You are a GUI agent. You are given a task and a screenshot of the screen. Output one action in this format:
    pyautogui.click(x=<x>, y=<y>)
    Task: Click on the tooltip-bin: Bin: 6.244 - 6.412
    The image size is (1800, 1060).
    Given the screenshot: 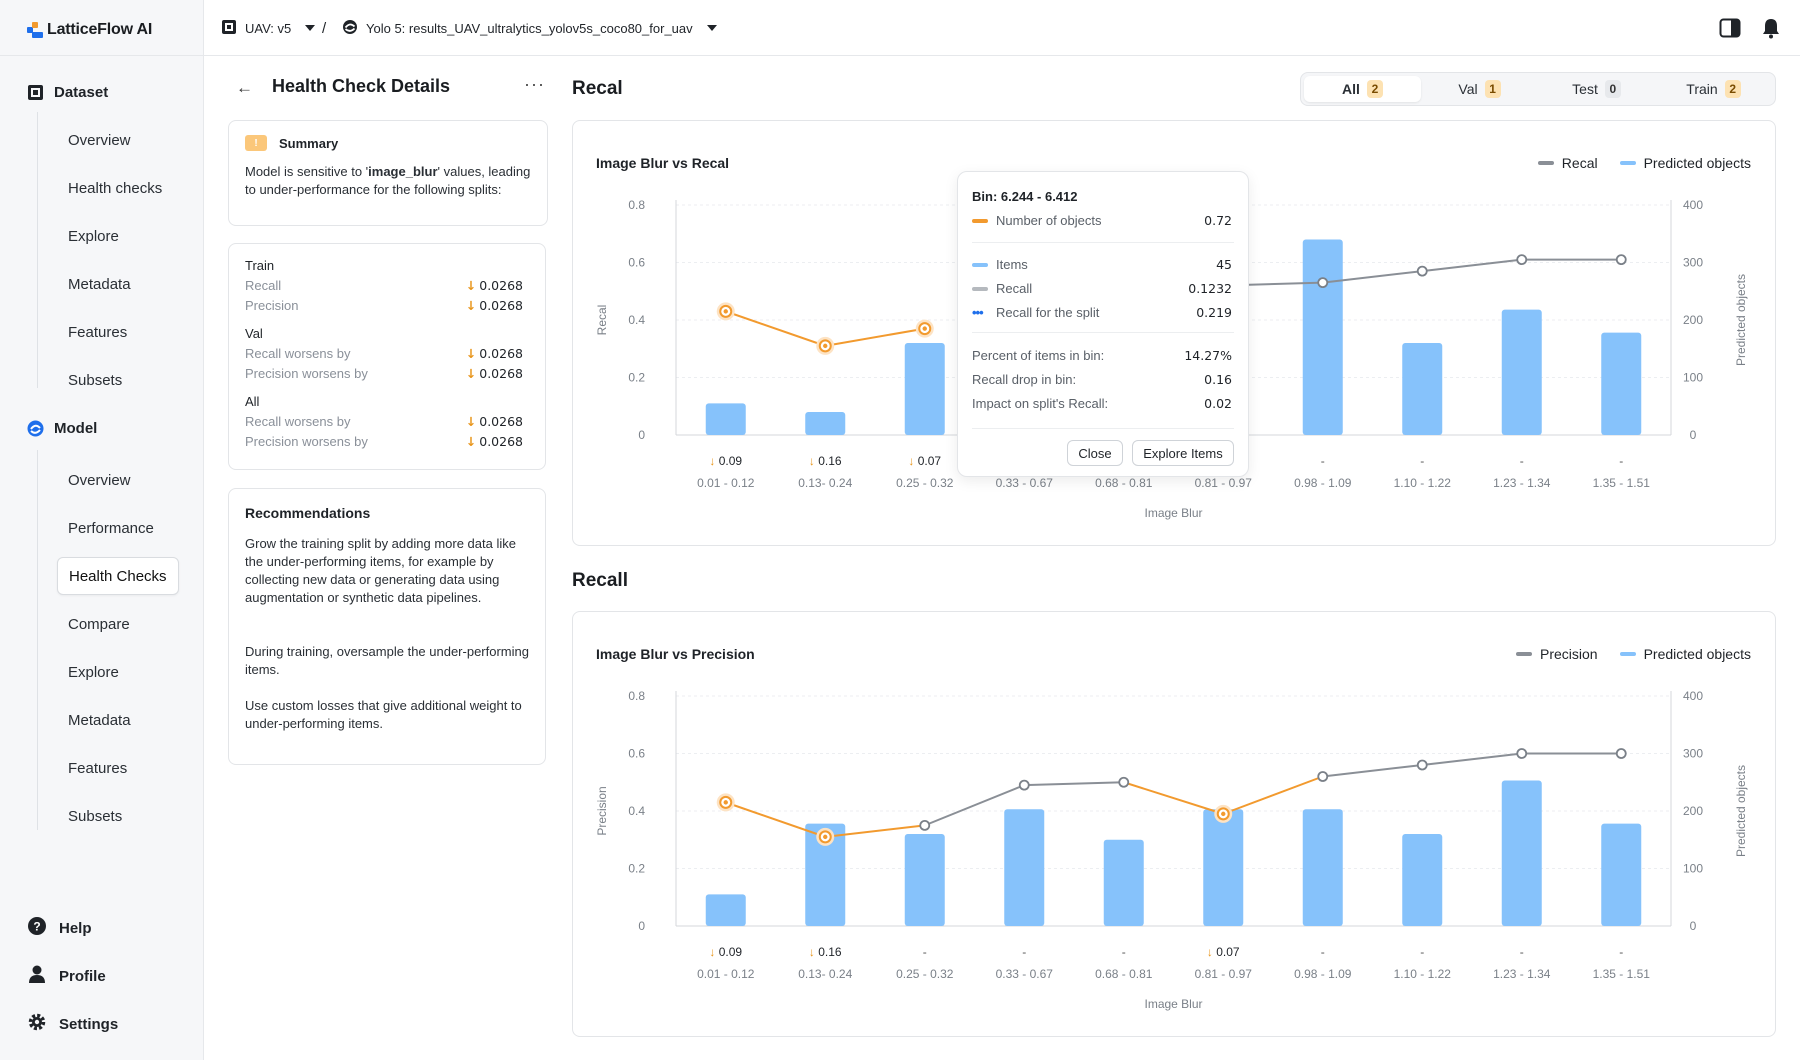 What is the action you would take?
    pyautogui.click(x=1025, y=196)
    